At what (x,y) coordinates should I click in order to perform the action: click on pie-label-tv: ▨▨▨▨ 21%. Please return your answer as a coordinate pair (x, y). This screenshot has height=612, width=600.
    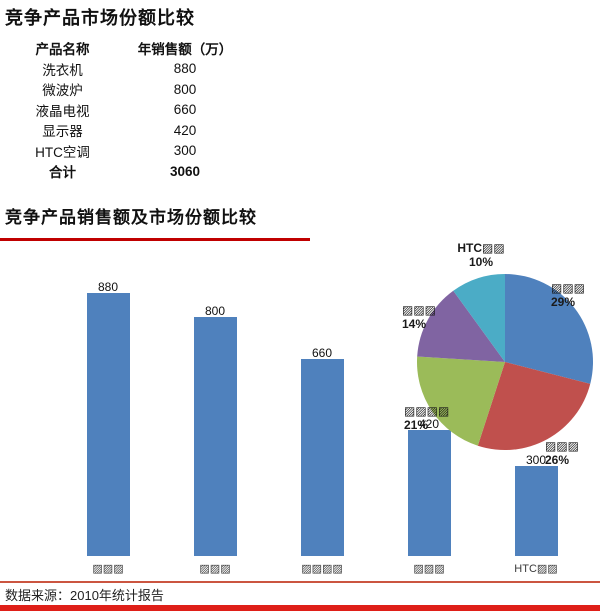
    Looking at the image, I should click on (431, 418).